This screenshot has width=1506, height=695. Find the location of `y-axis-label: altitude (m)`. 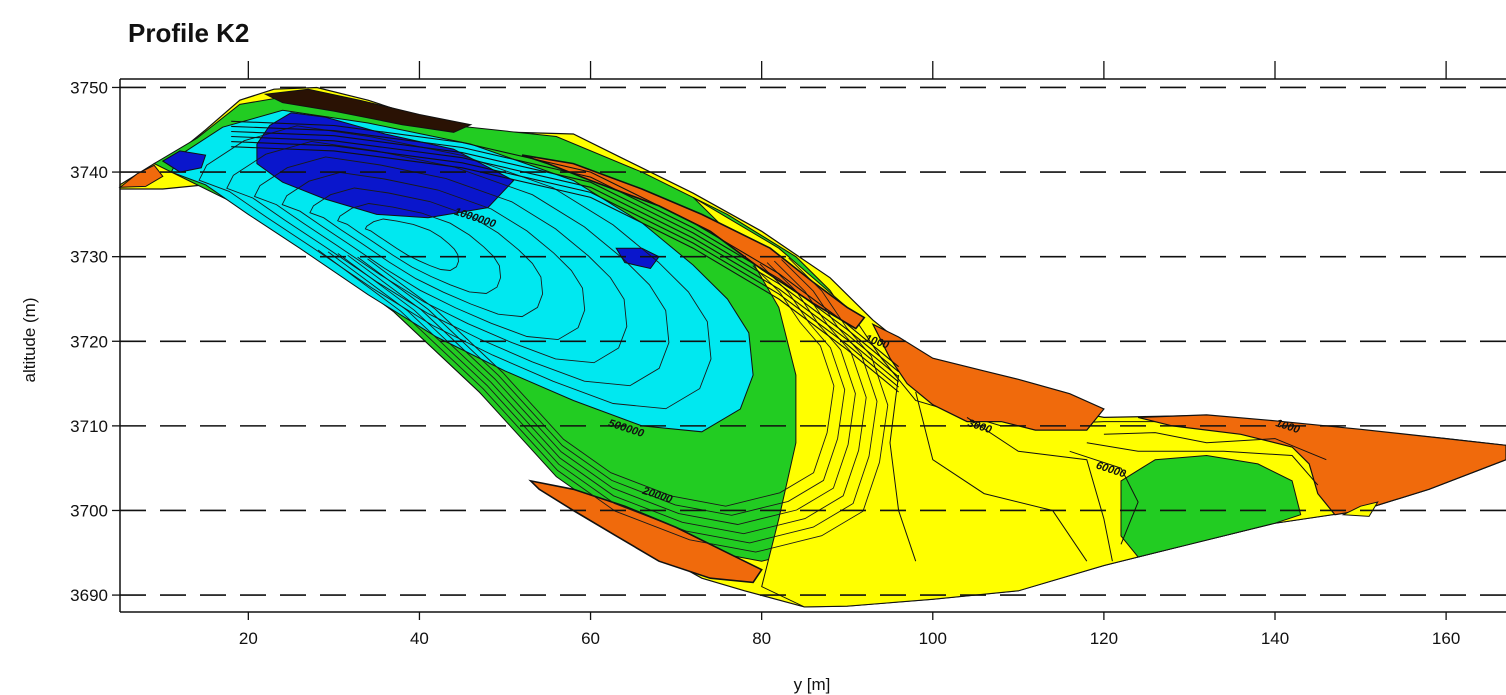

y-axis-label: altitude (m) is located at coordinates (29, 339).